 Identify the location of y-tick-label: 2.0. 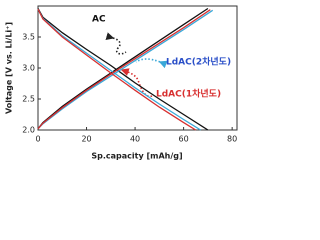
(28, 130).